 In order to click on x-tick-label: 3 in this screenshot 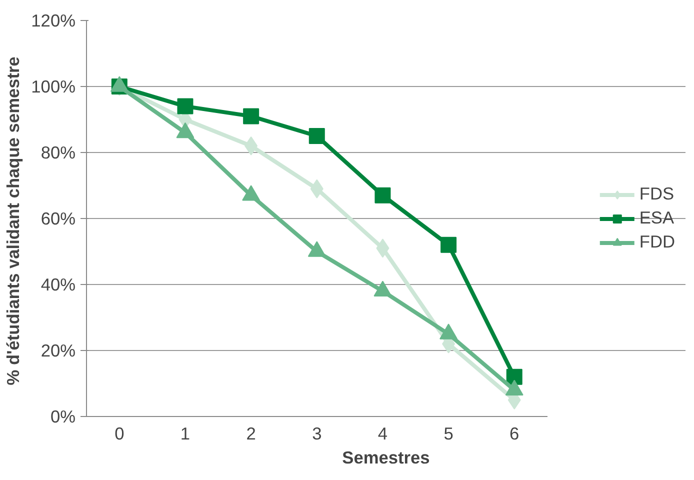, I will do `click(317, 434)`.